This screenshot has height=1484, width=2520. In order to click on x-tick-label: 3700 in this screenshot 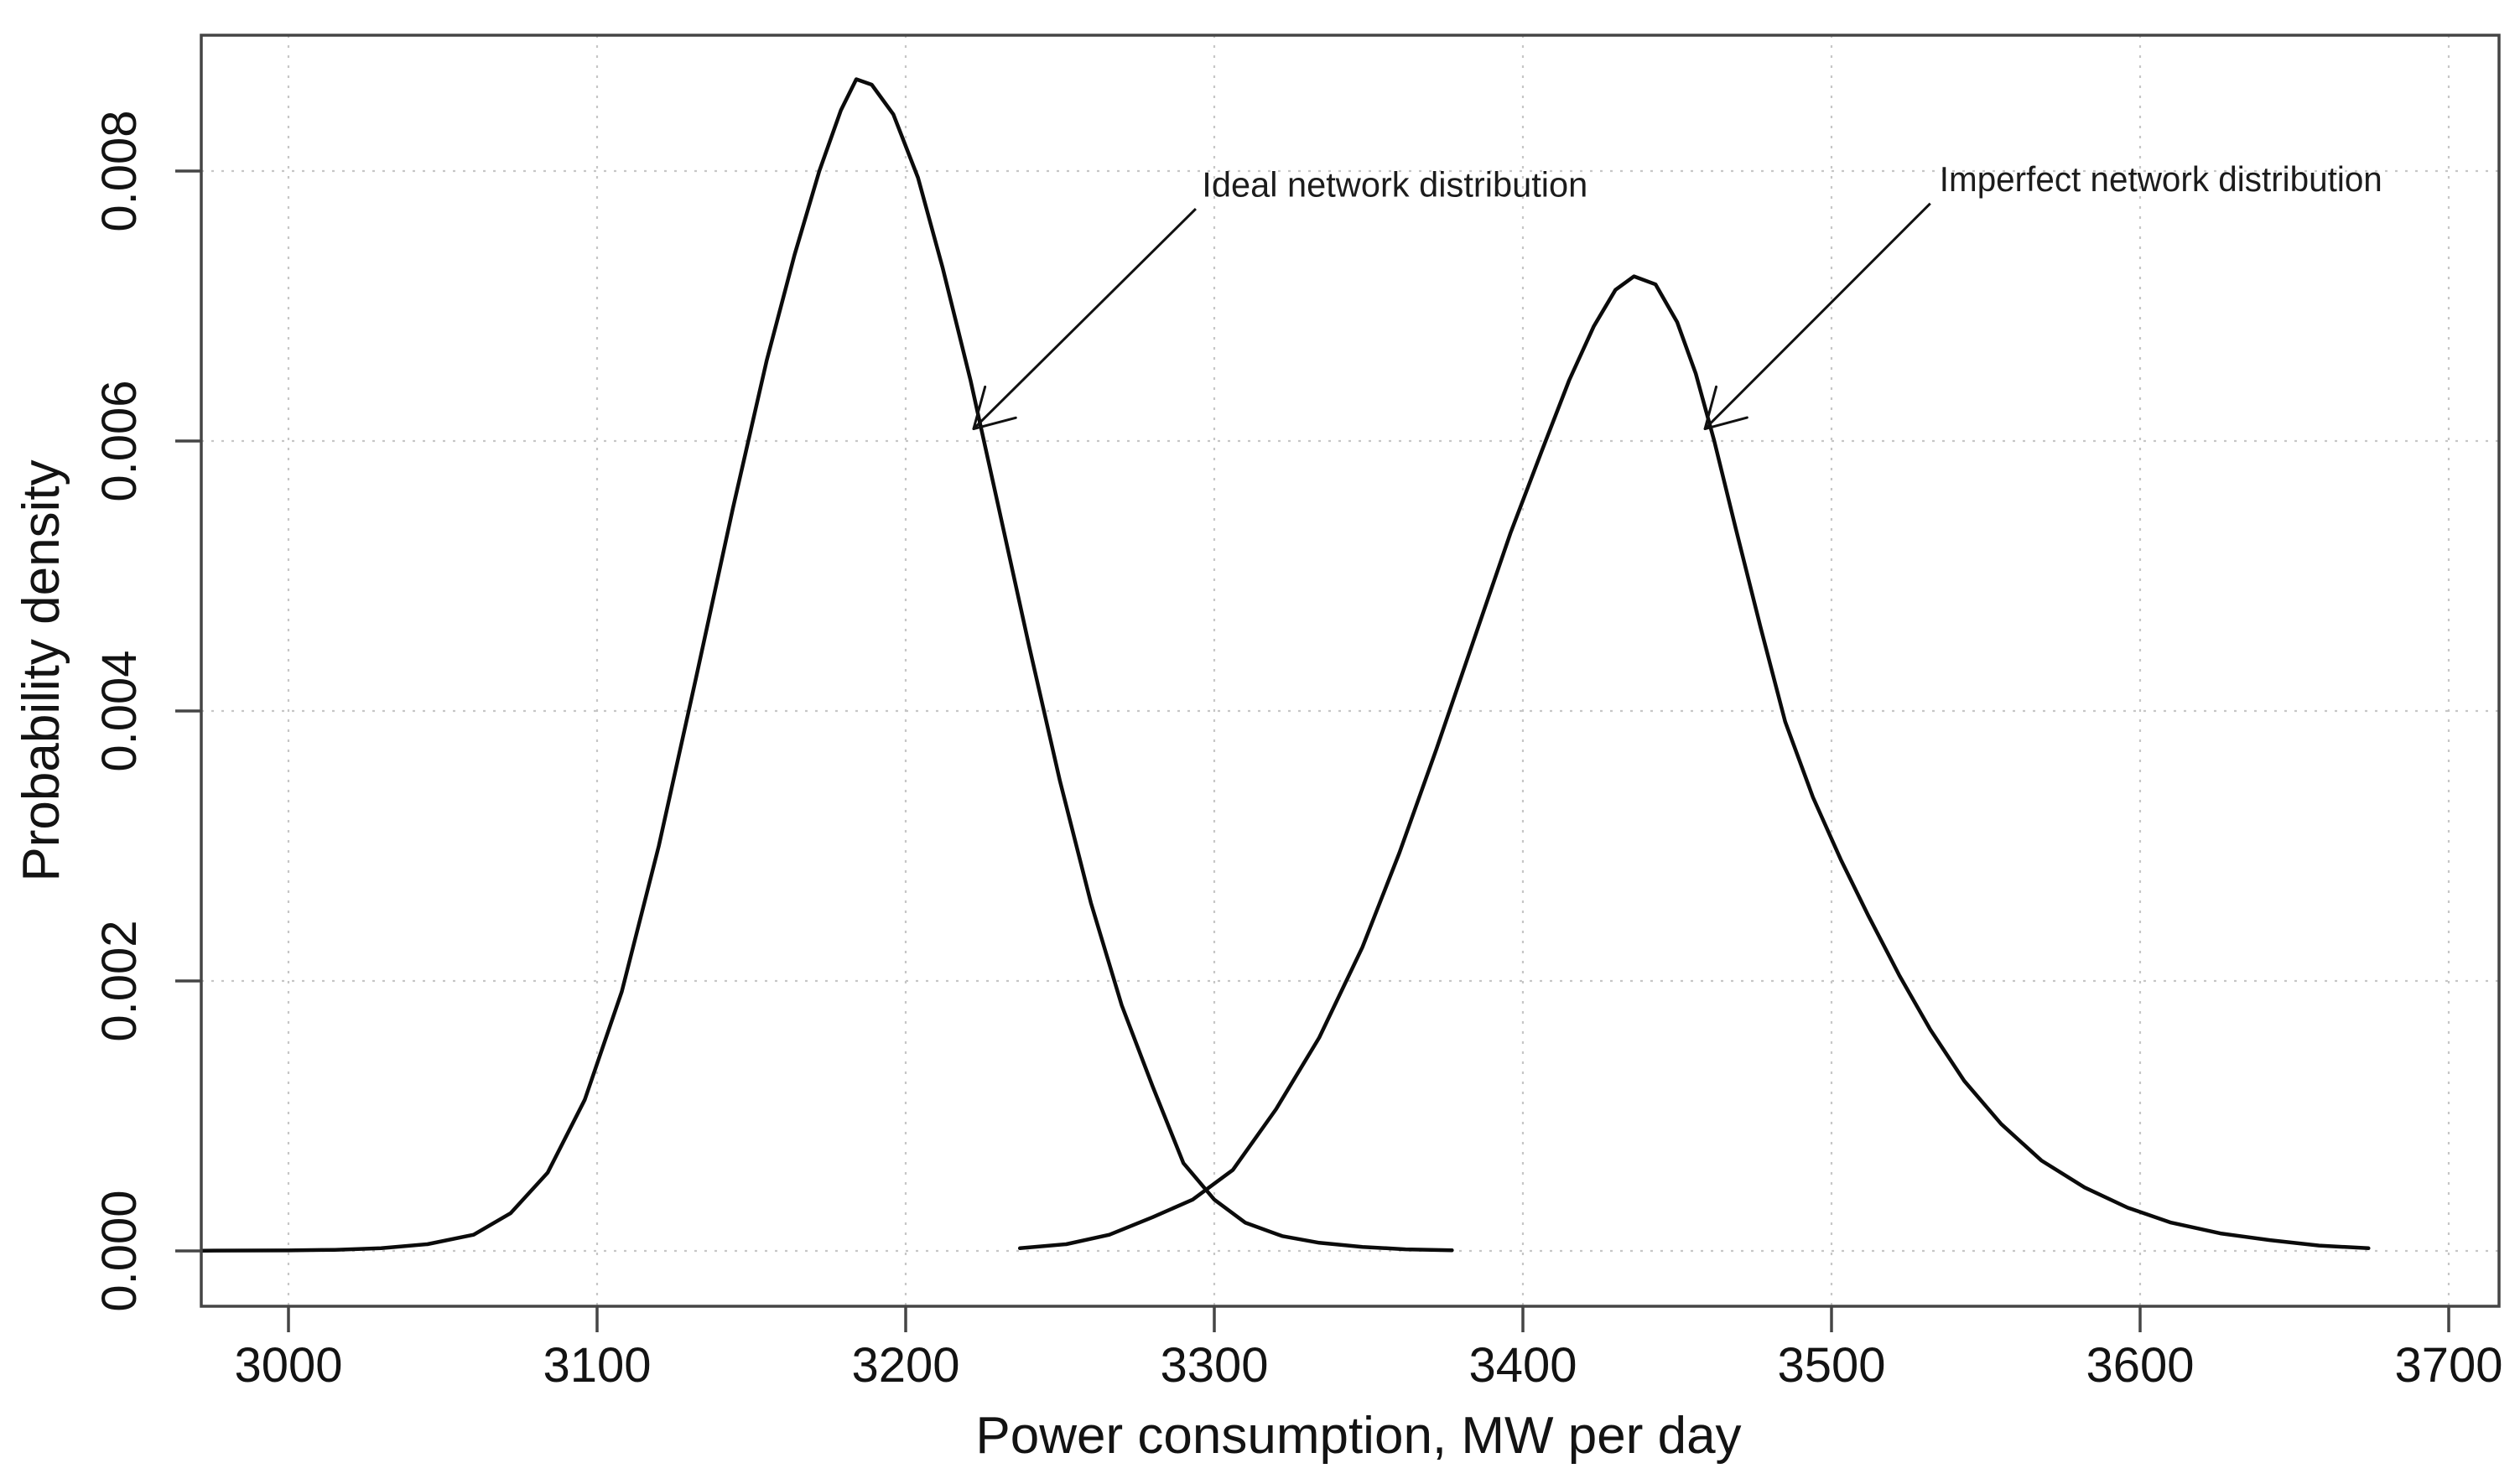, I will do `click(2448, 1365)`.